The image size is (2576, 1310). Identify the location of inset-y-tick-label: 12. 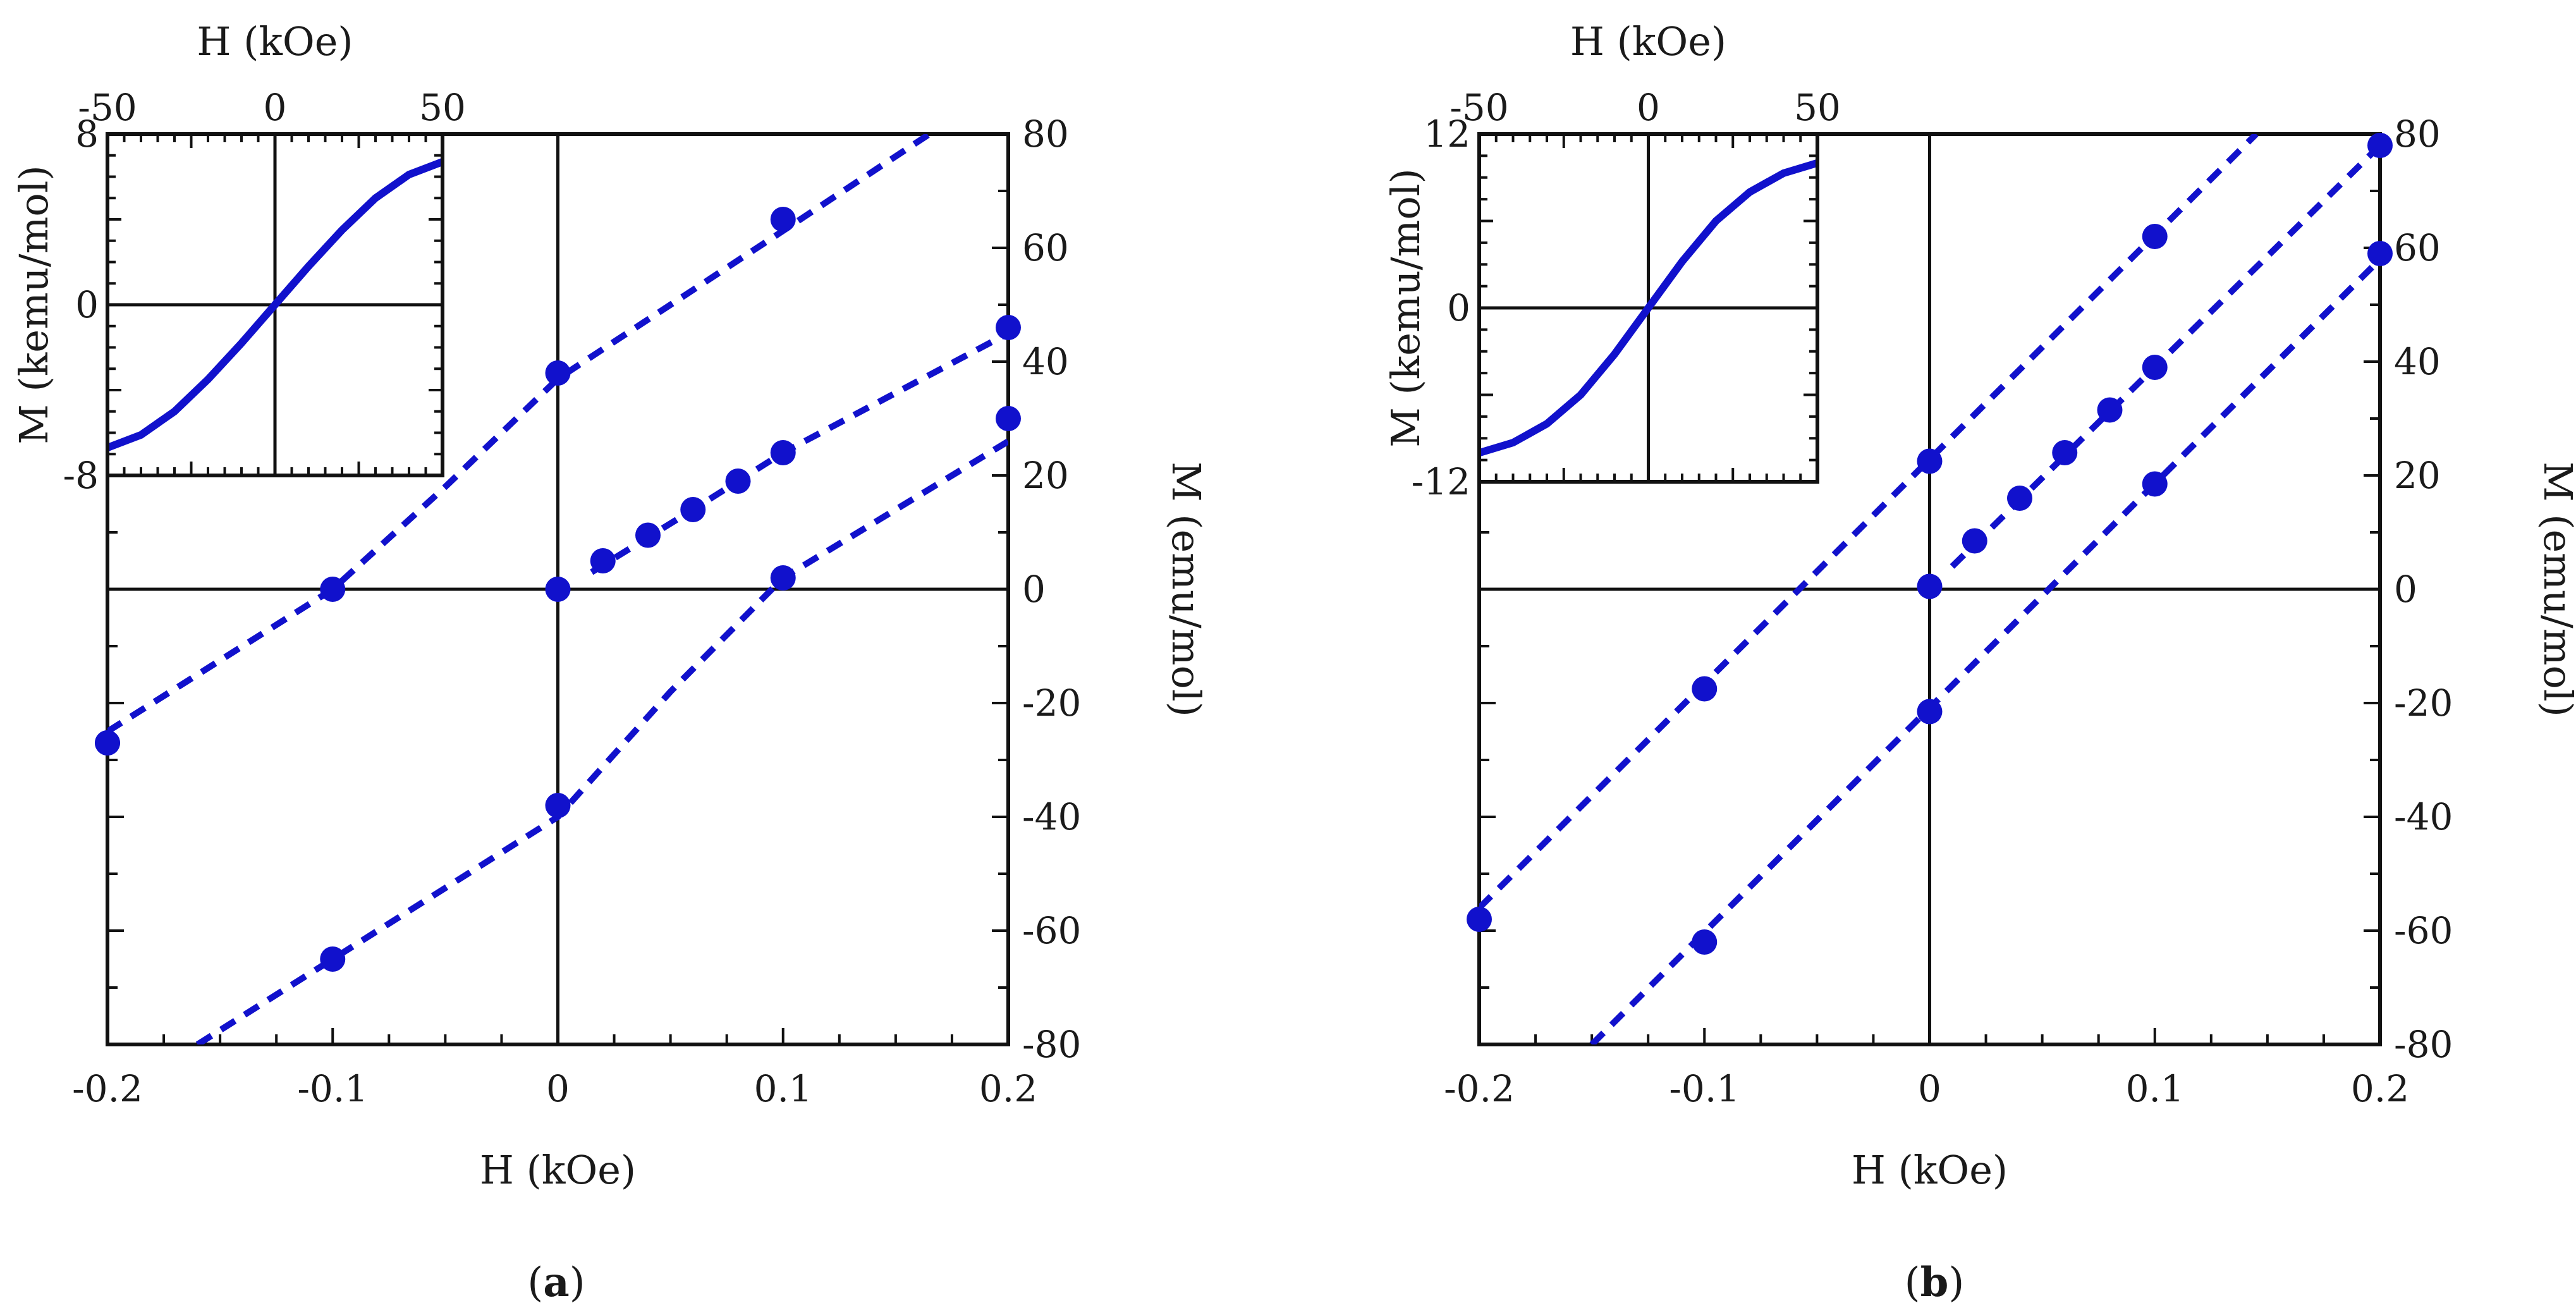
(1447, 134).